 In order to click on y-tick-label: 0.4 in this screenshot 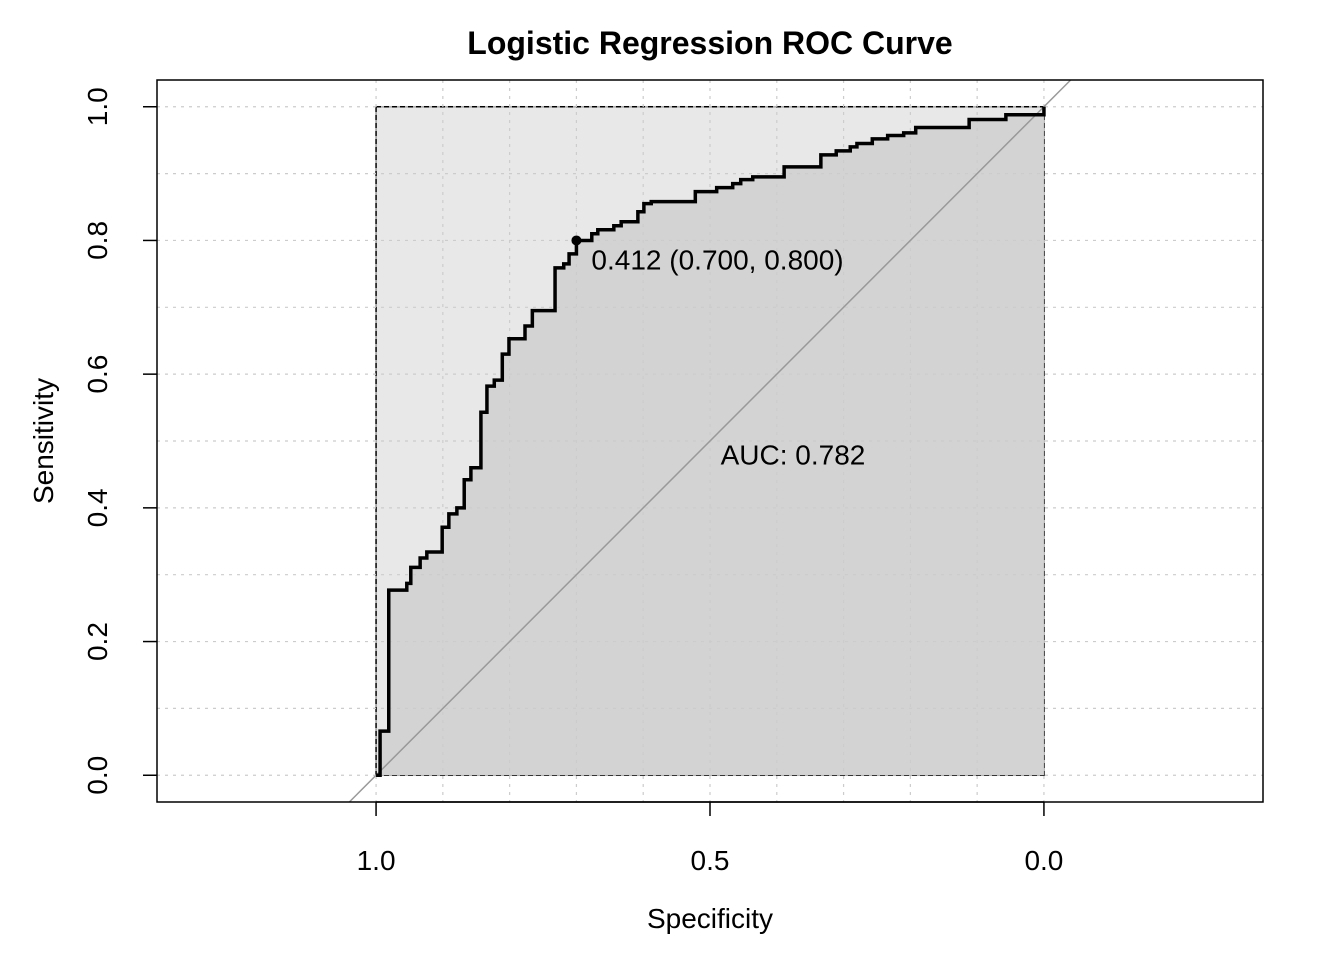, I will do `click(97, 507)`.